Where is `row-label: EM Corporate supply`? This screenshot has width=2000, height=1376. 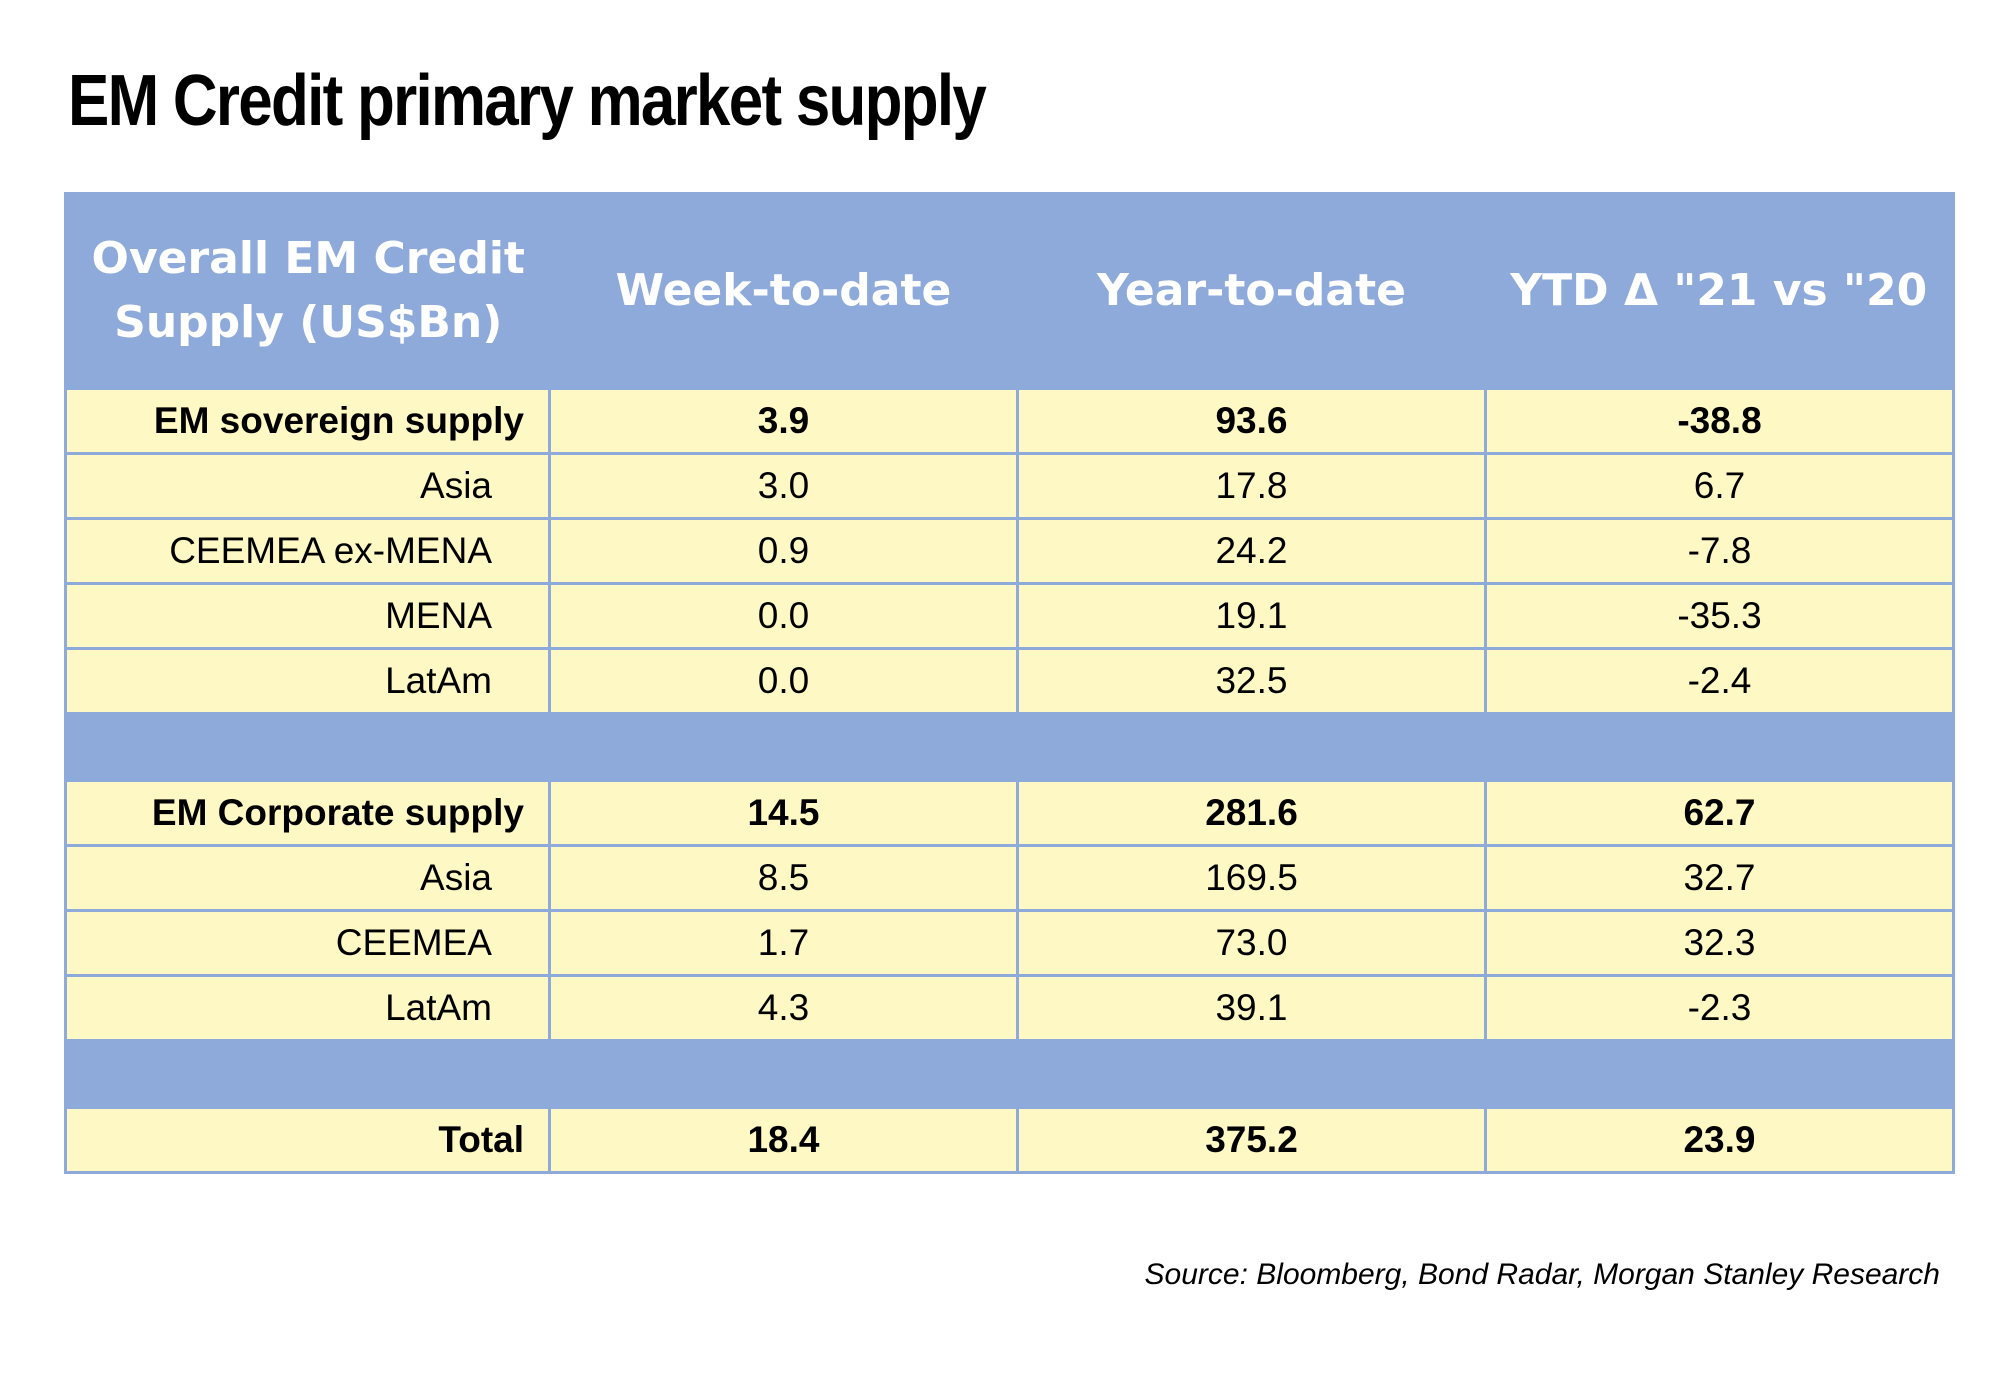
row-label: EM Corporate supply is located at coordinates (307, 813).